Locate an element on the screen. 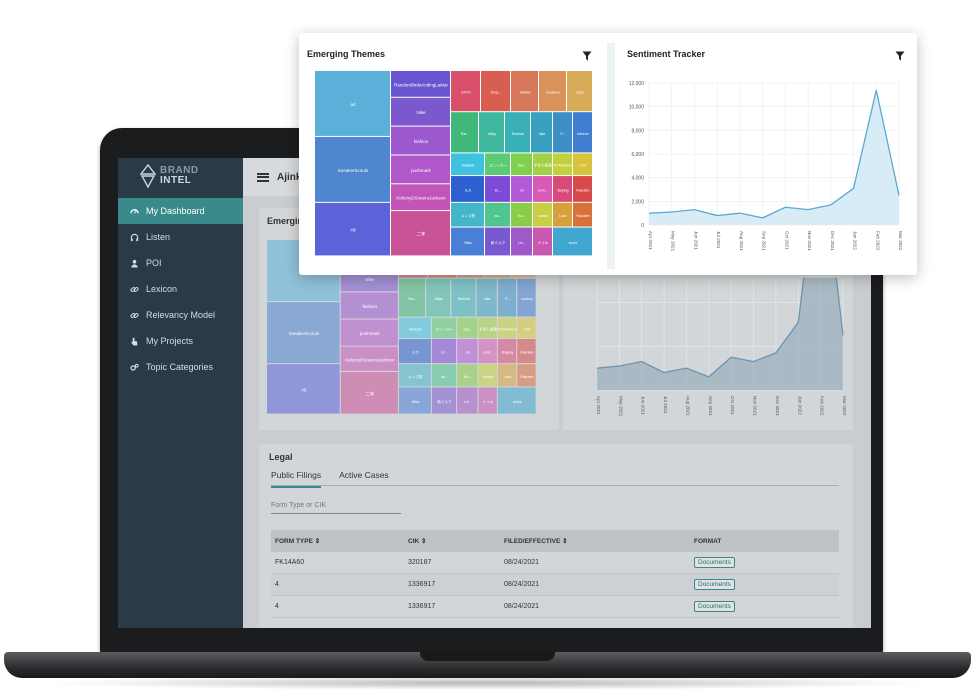  sidebar-item-my-projects: My Projects is located at coordinates (180, 341).